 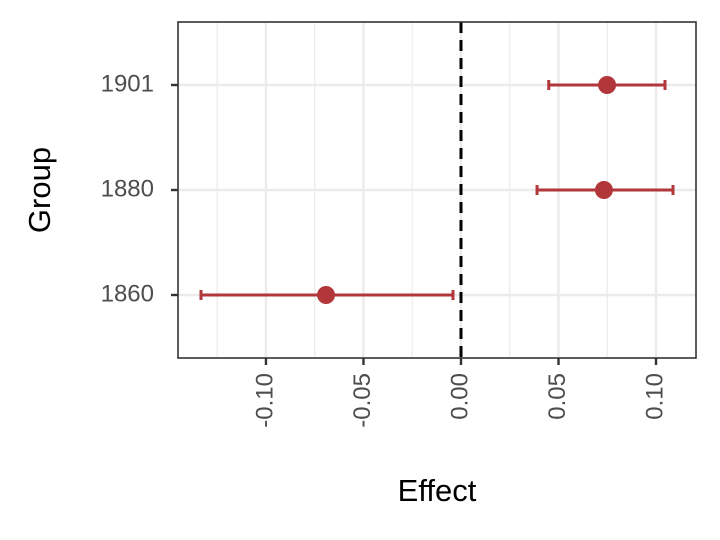 I want to click on y-tick-label: 1880, so click(x=127, y=188).